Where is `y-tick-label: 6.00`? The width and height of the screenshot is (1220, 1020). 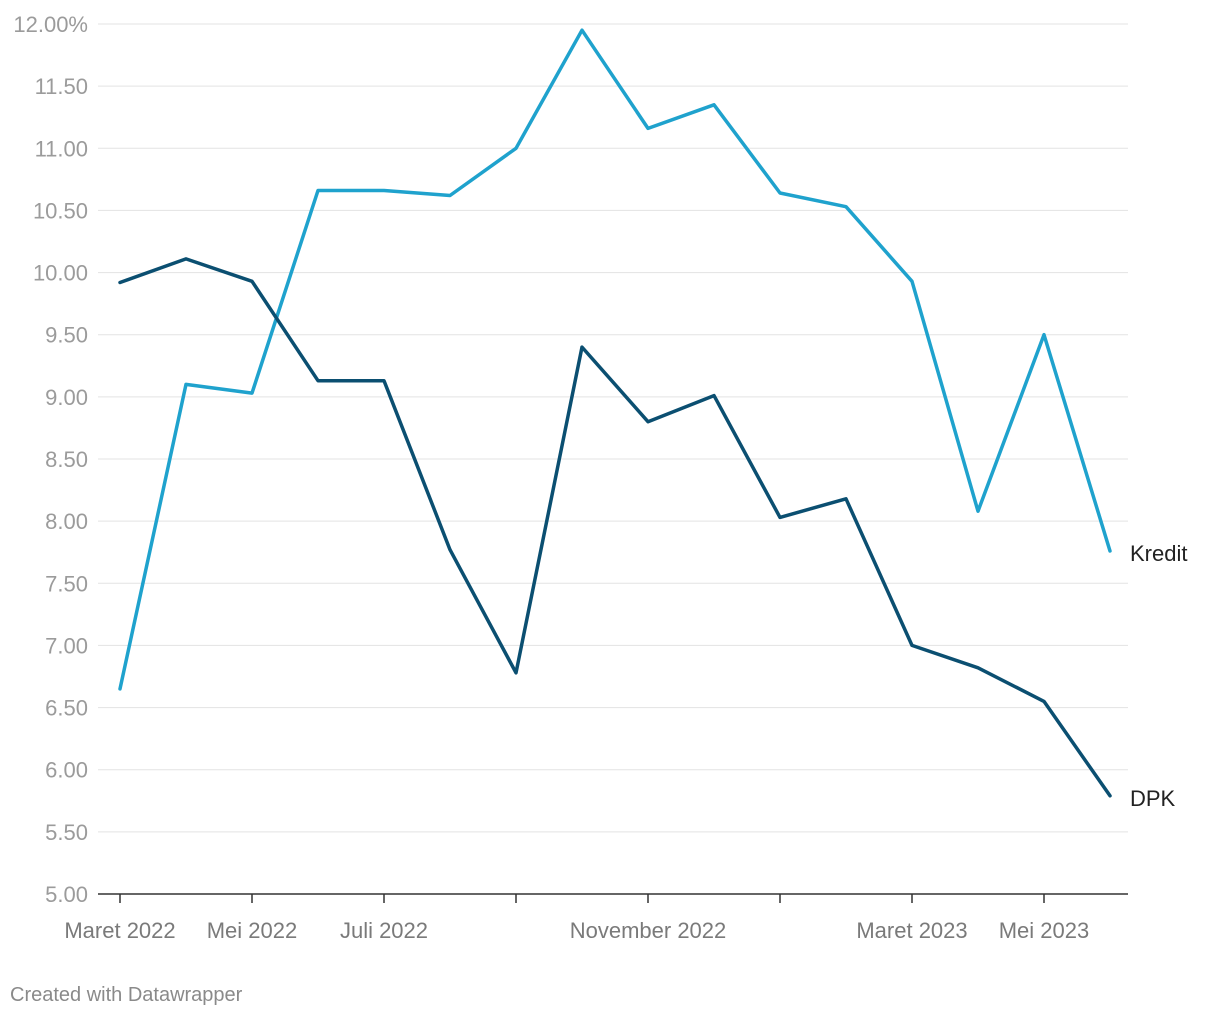 y-tick-label: 6.00 is located at coordinates (66, 770).